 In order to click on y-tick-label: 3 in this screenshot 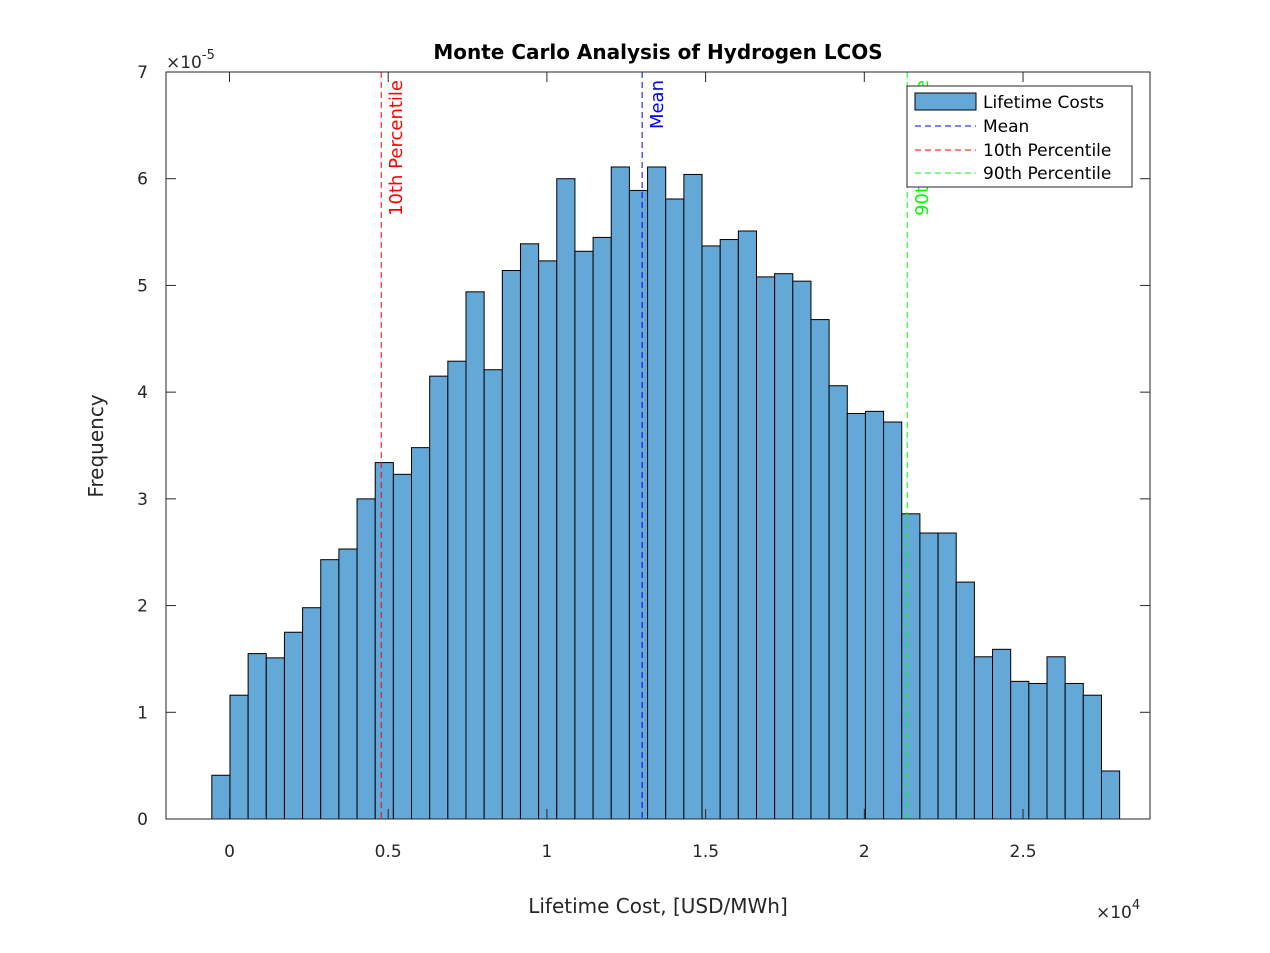, I will do `click(142, 500)`.